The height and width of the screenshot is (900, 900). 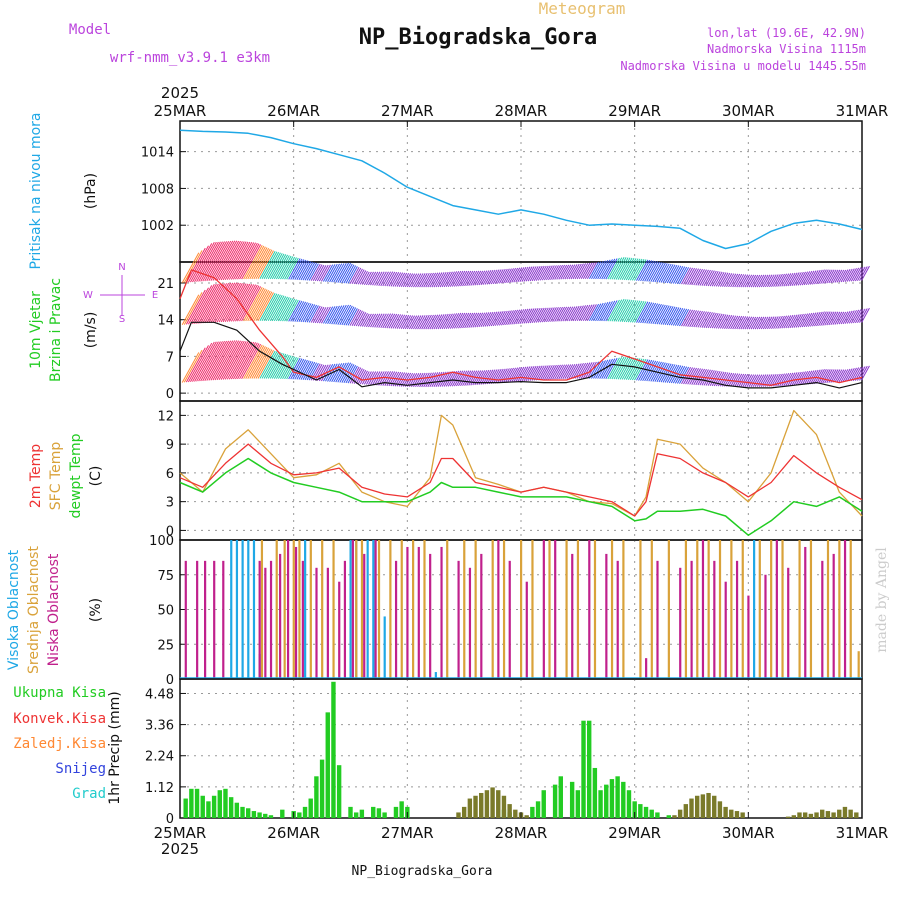 What do you see at coordinates (521, 496) in the screenshot?
I see `dewpt-line` at bounding box center [521, 496].